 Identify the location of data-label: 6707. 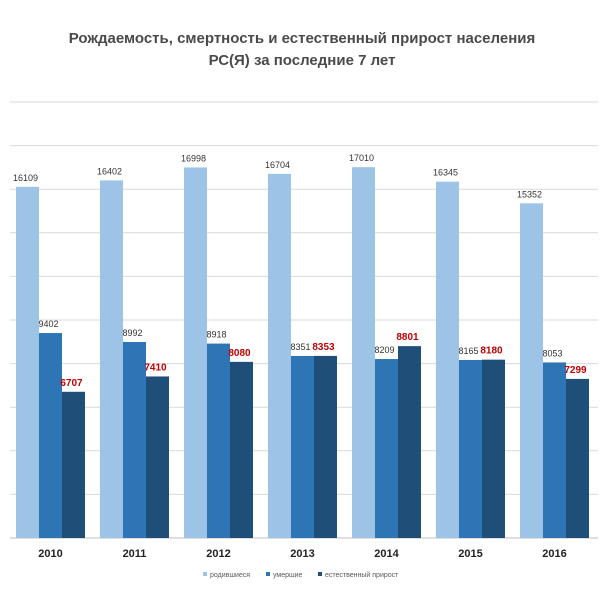
(71, 383).